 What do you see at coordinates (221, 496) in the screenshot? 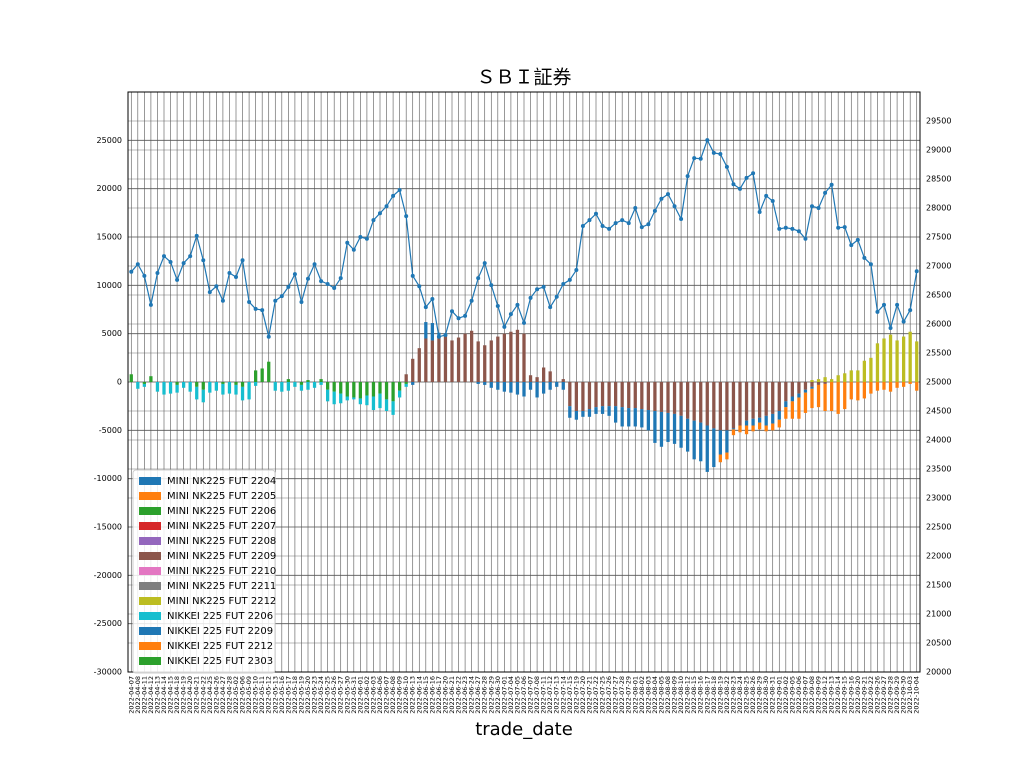
I see `legend-label: MINI NK225 FUT 2205` at bounding box center [221, 496].